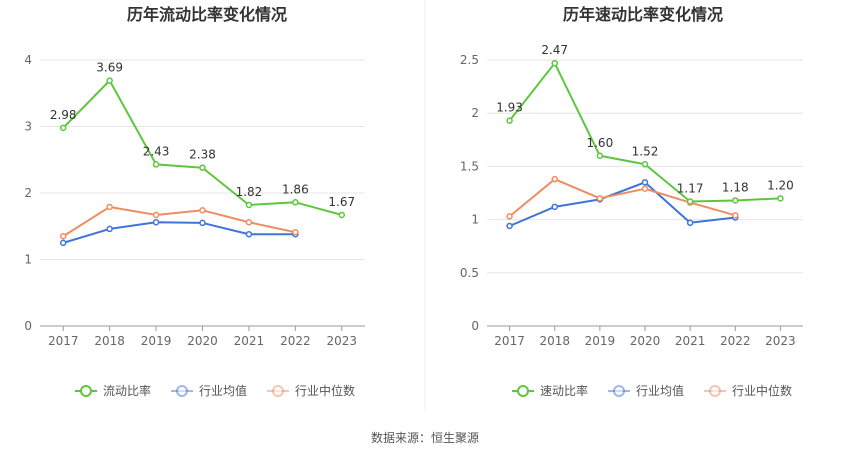 Image resolution: width=850 pixels, height=459 pixels. I want to click on data-label: 1.20, so click(780, 185).